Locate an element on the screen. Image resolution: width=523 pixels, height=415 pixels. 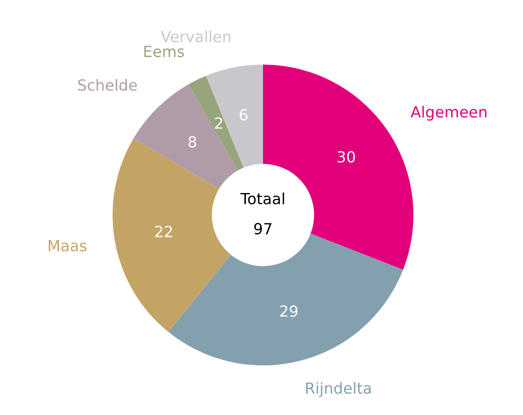
slice-label: Maas is located at coordinates (67, 246).